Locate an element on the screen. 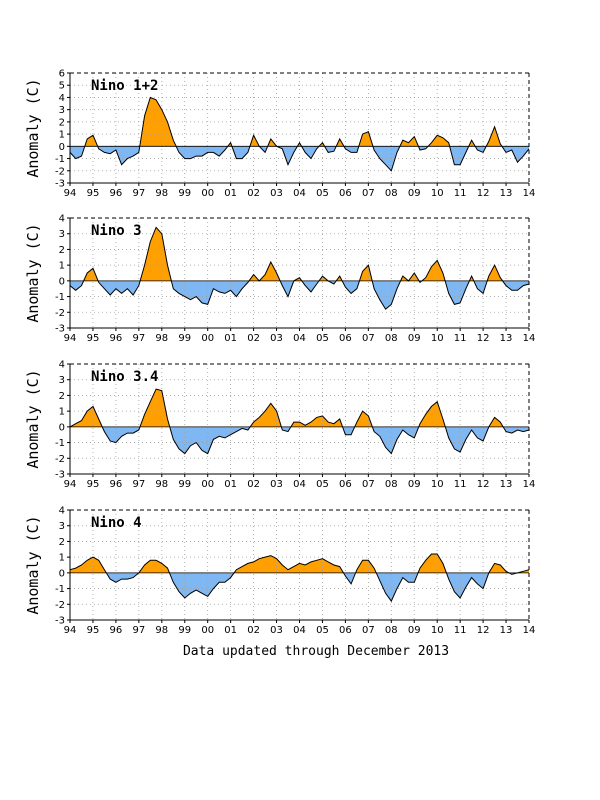 This screenshot has width=600, height=800. panel-title: Nino 3.4 is located at coordinates (124, 377).